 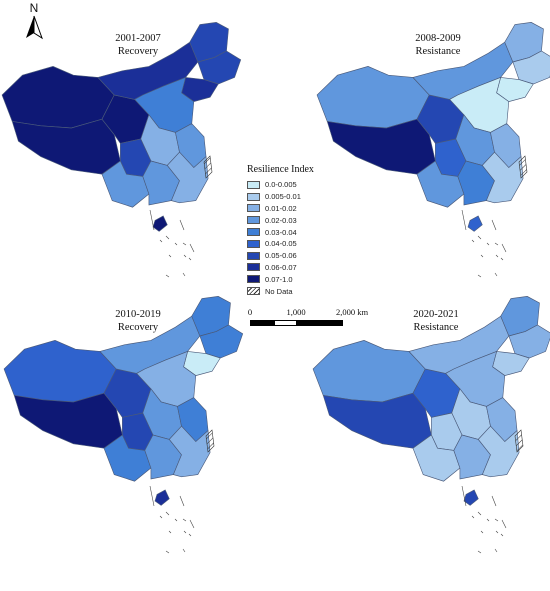 I want to click on legend-item: 0.005-0.01, so click(x=292, y=197).